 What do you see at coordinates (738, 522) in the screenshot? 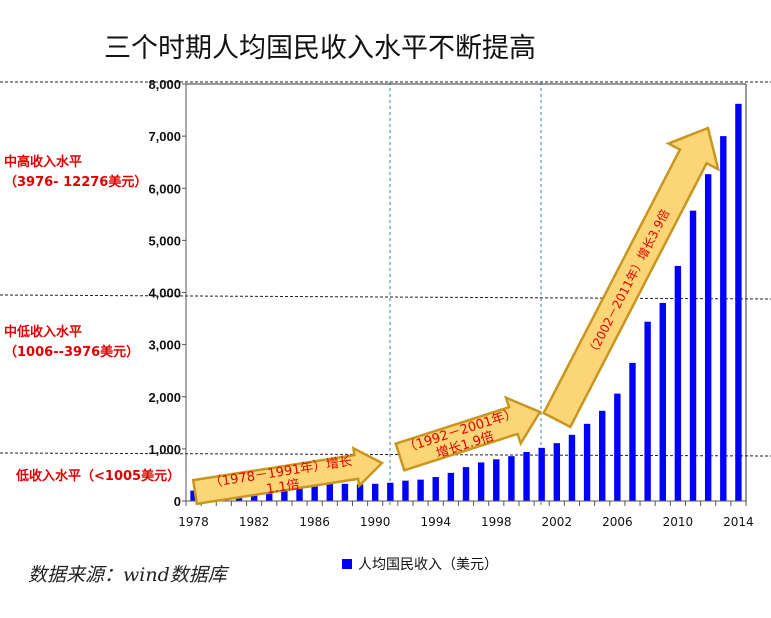
I see `x-tick-label: 2014` at bounding box center [738, 522].